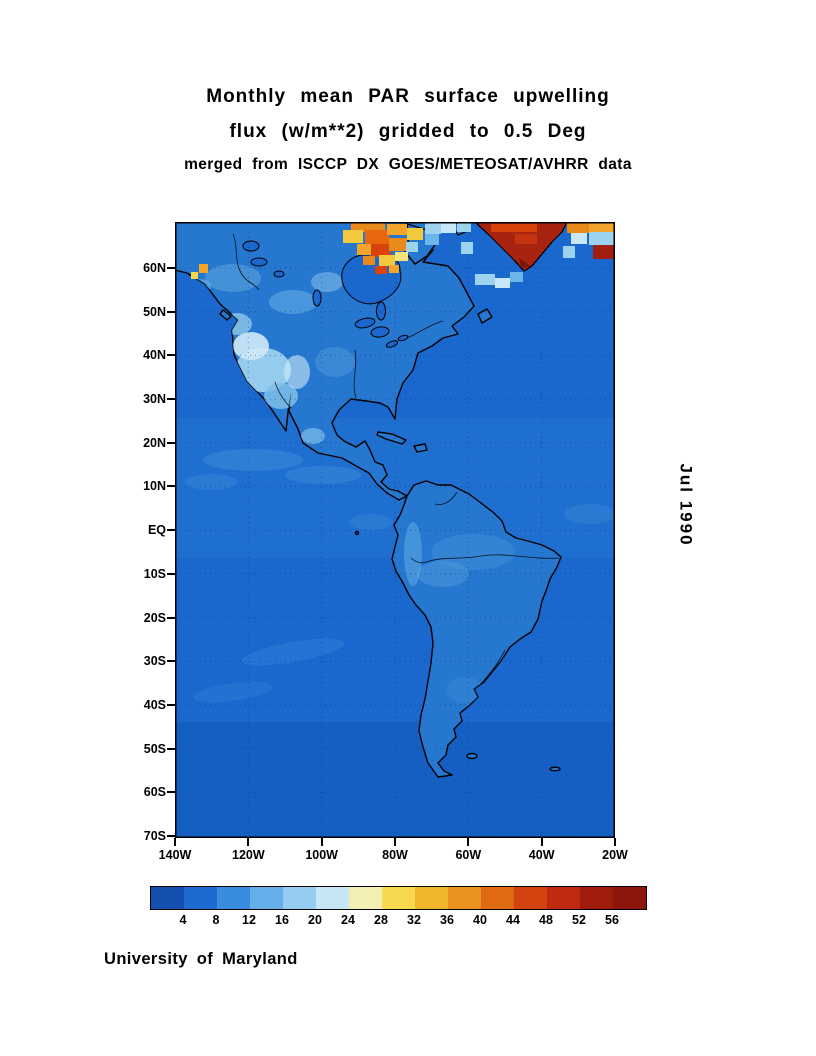 The image size is (816, 1056). What do you see at coordinates (555, 769) in the screenshot?
I see `south-georgia` at bounding box center [555, 769].